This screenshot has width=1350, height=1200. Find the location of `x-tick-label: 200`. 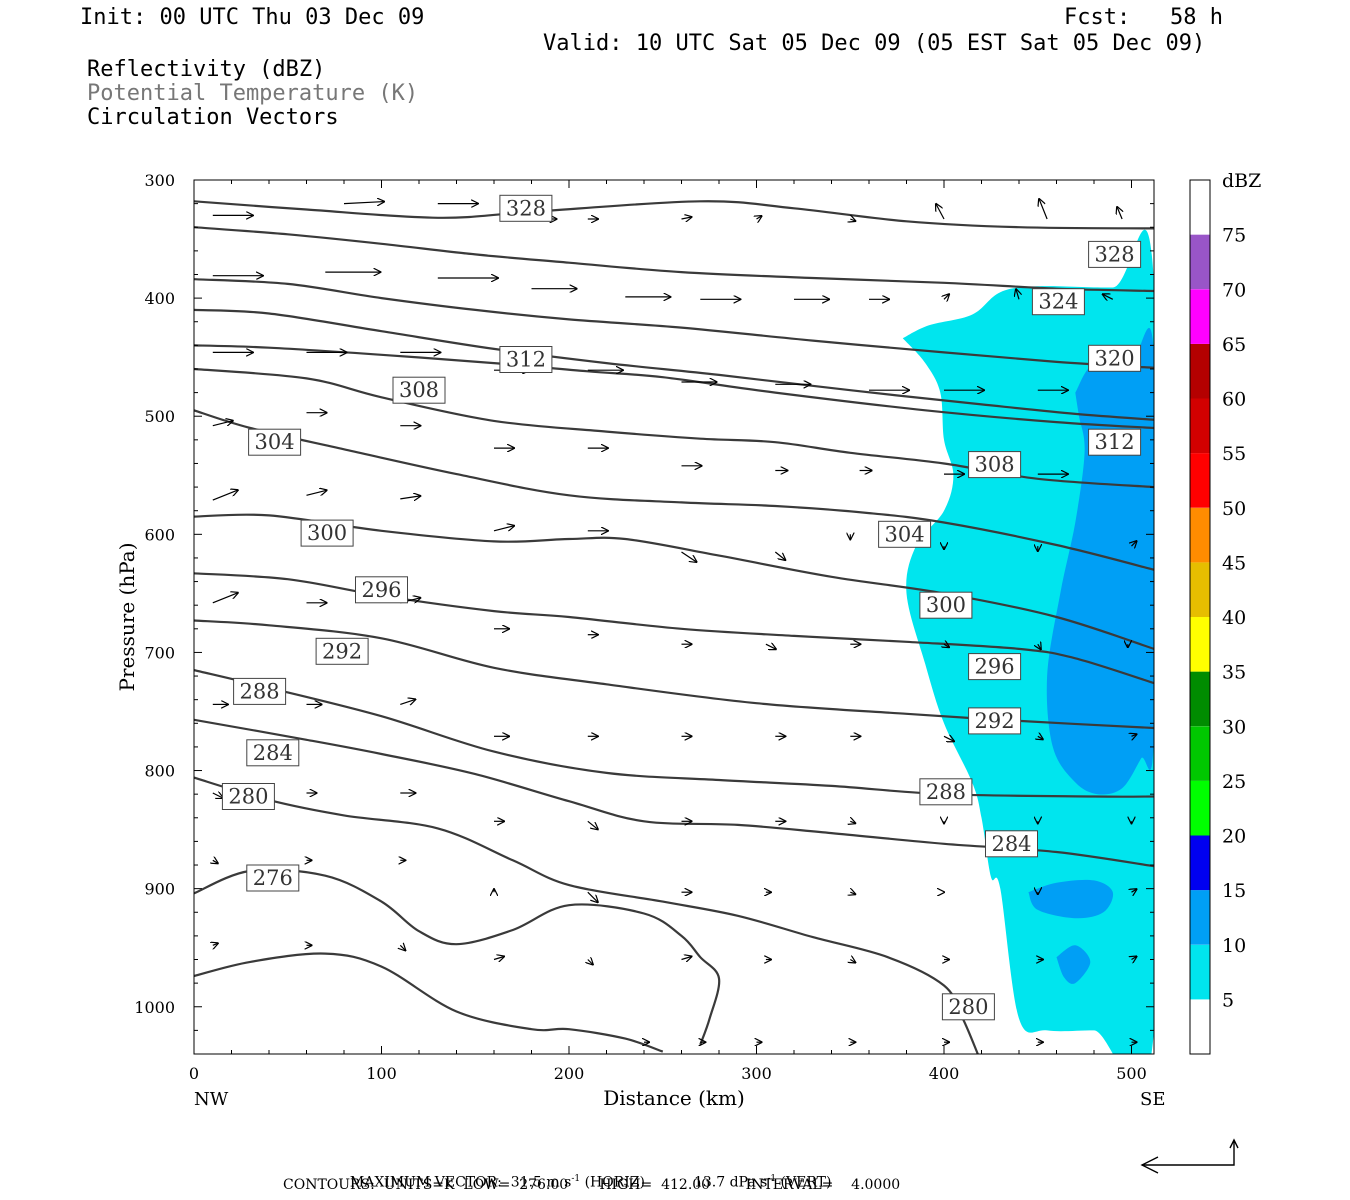

x-tick-label: 200 is located at coordinates (569, 1073).